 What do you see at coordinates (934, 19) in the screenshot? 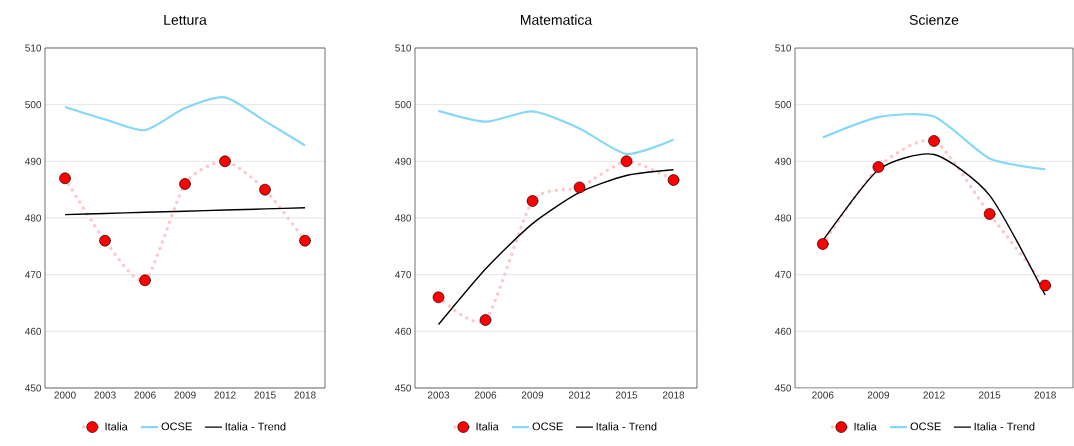
I see `chart-title: Scienze` at bounding box center [934, 19].